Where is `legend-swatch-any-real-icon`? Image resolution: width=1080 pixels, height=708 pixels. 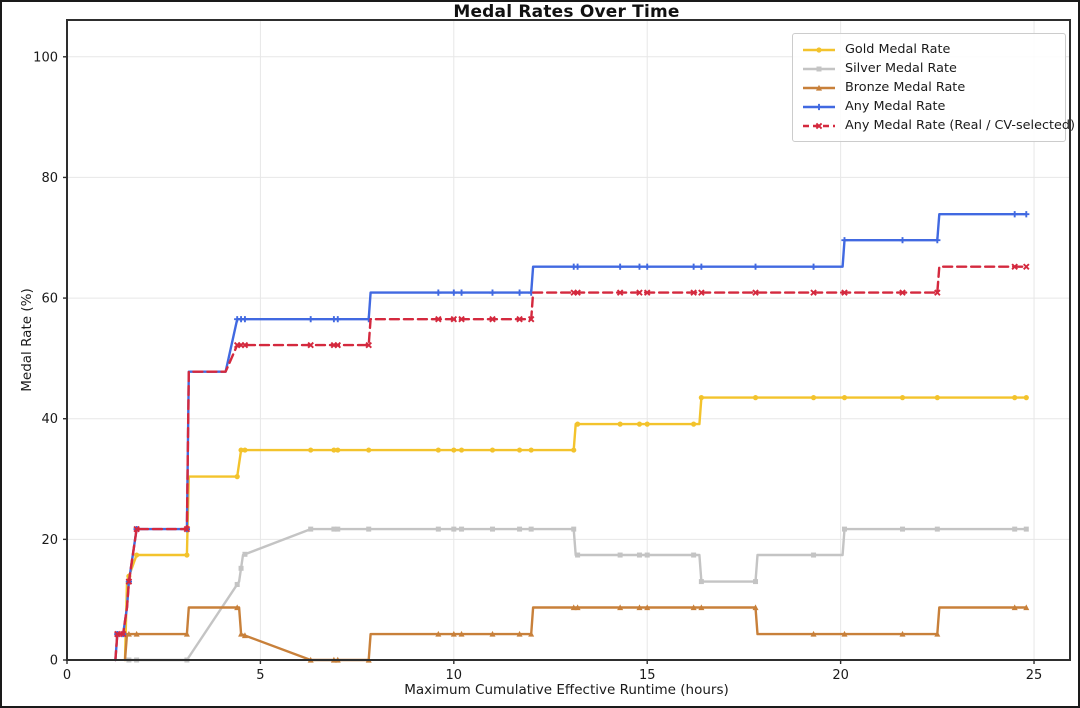
legend-swatch-any-real-icon is located at coordinates (819, 126).